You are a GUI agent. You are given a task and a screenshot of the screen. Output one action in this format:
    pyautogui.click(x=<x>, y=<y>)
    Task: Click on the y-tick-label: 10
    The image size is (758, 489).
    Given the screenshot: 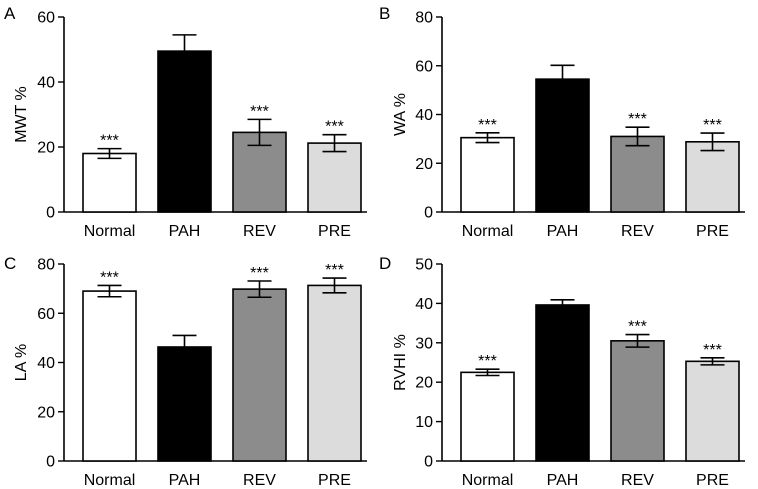 What is the action you would take?
    pyautogui.click(x=424, y=422)
    